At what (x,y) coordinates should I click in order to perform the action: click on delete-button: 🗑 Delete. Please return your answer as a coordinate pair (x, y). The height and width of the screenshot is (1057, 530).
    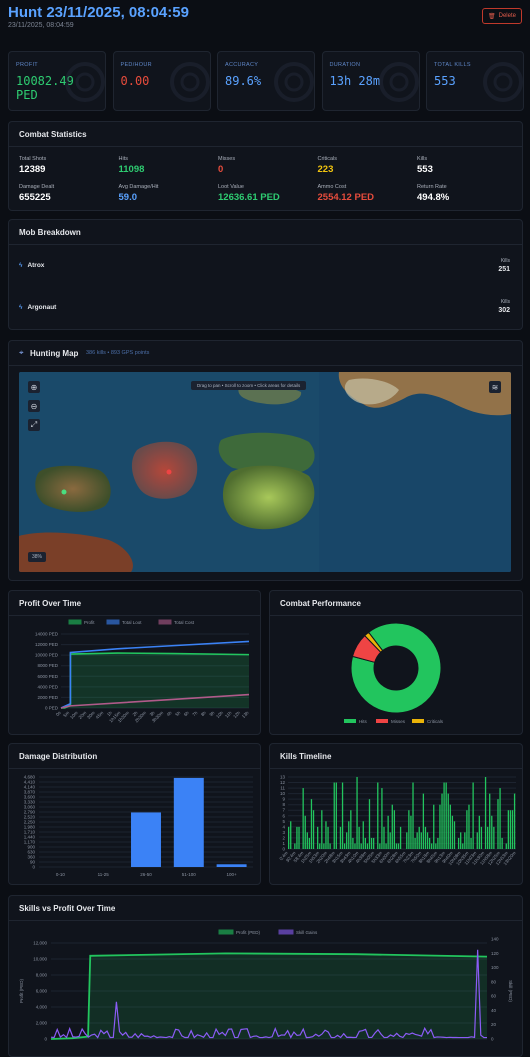
    Looking at the image, I should click on (502, 16).